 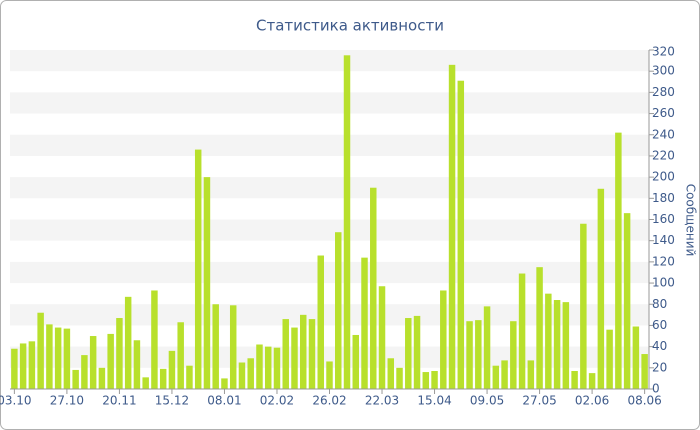 What do you see at coordinates (659, 367) in the screenshot?
I see `y-tick-label: 20` at bounding box center [659, 367].